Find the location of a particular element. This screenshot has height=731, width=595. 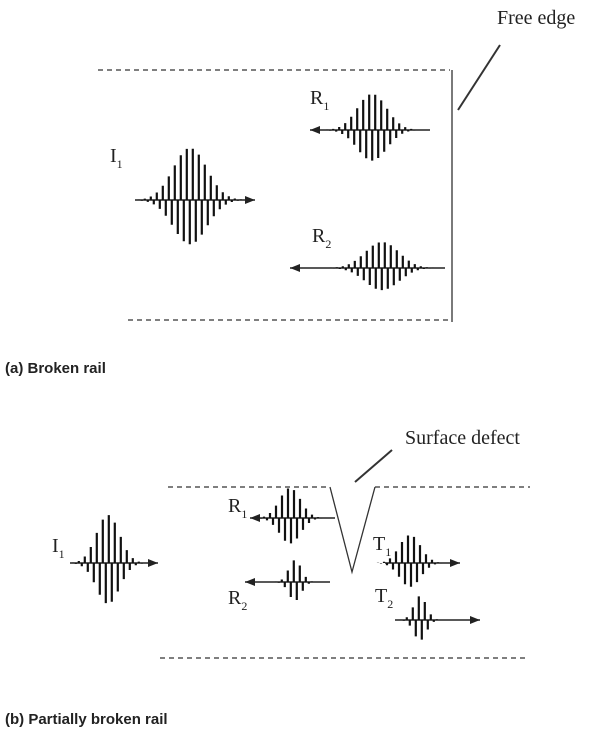

caption: (b) Partially broken rail is located at coordinates (86, 719).